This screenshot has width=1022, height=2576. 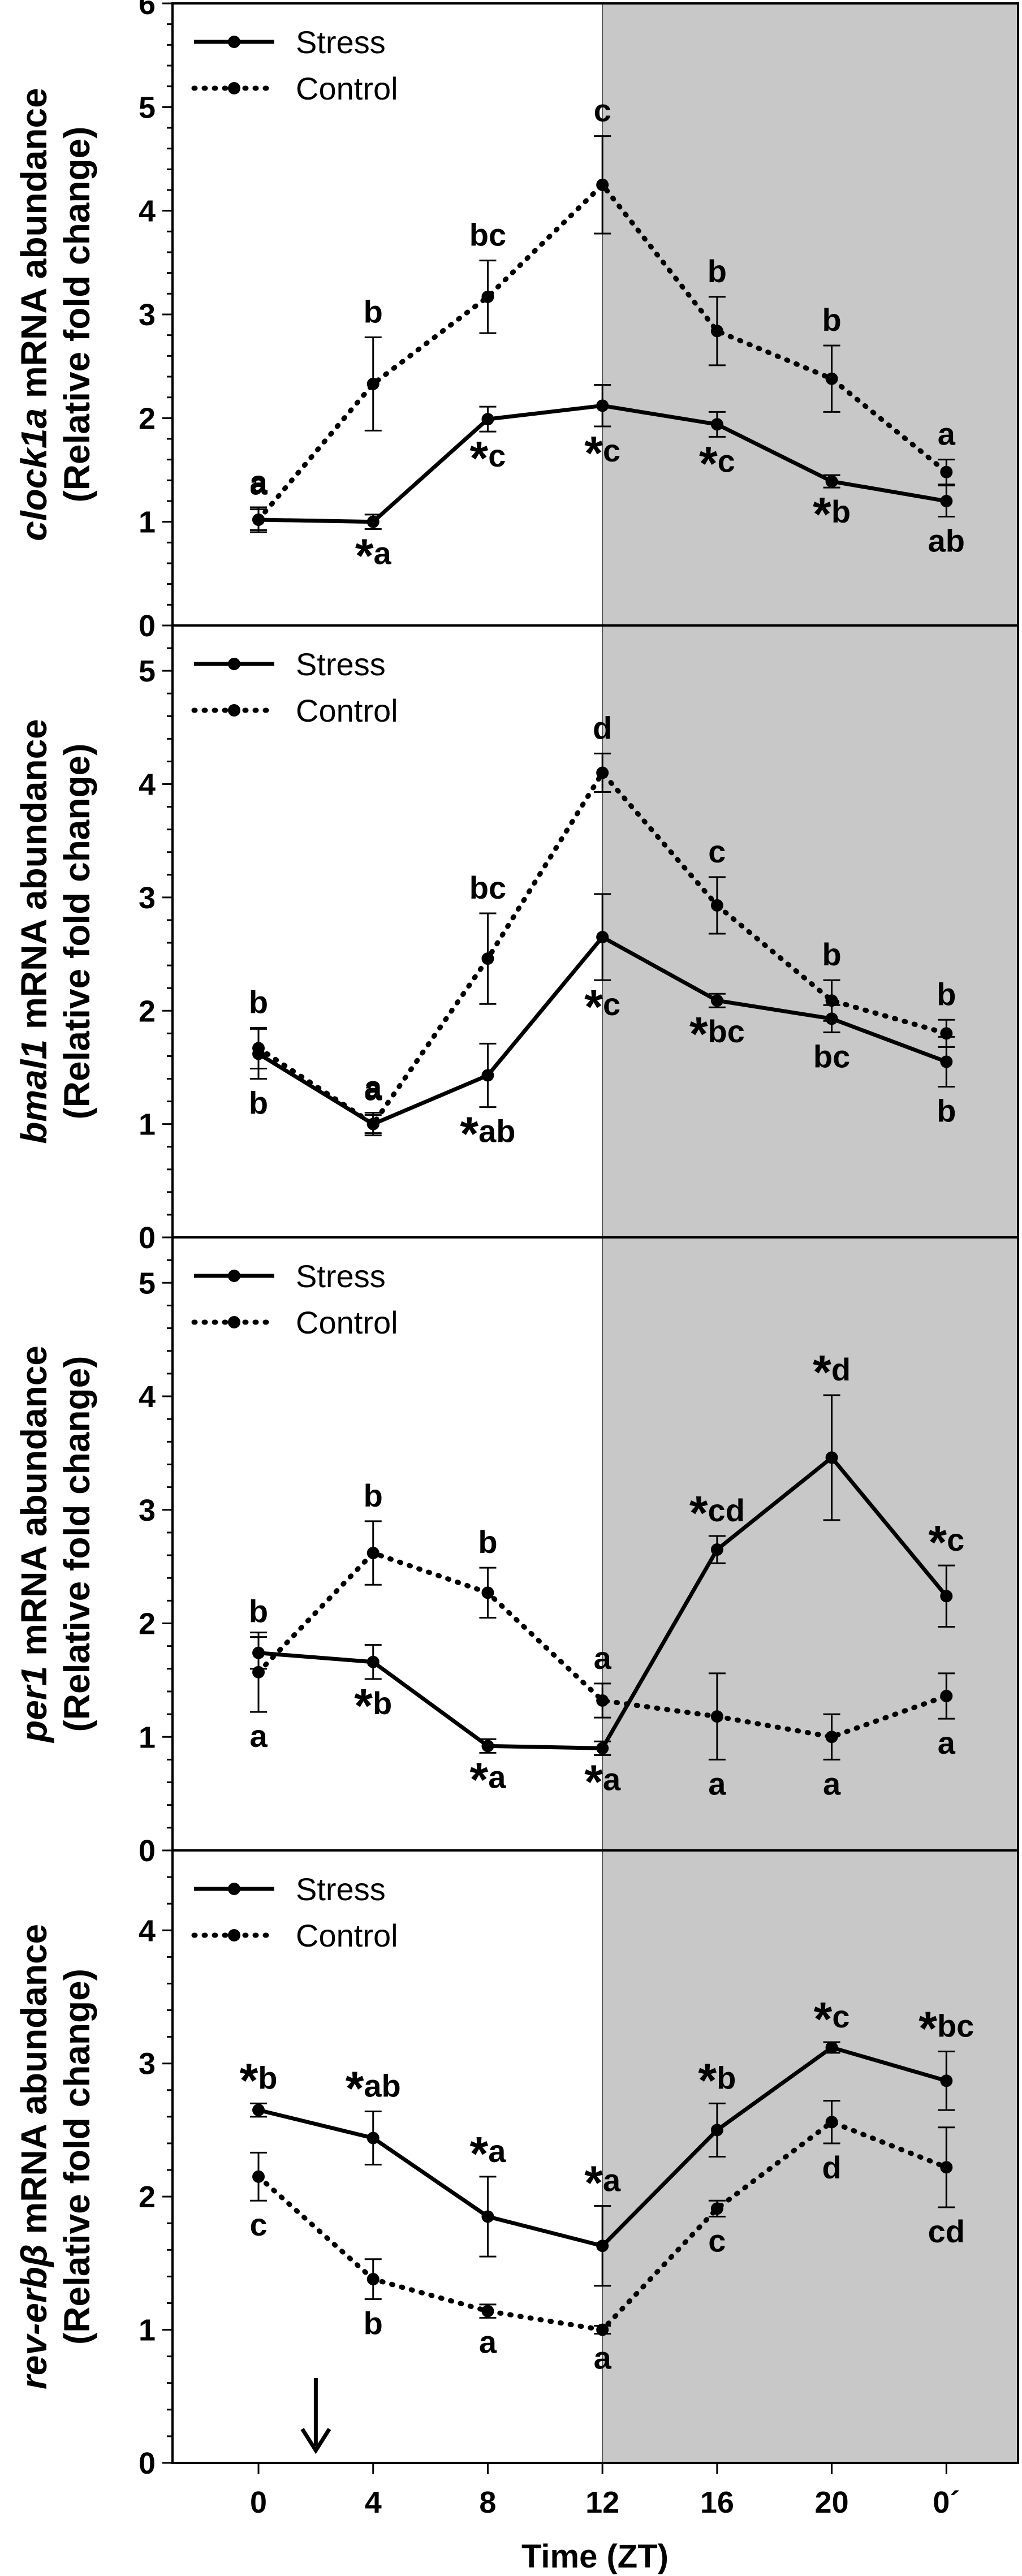 I want to click on significance-letter: a, so click(x=497, y=2151).